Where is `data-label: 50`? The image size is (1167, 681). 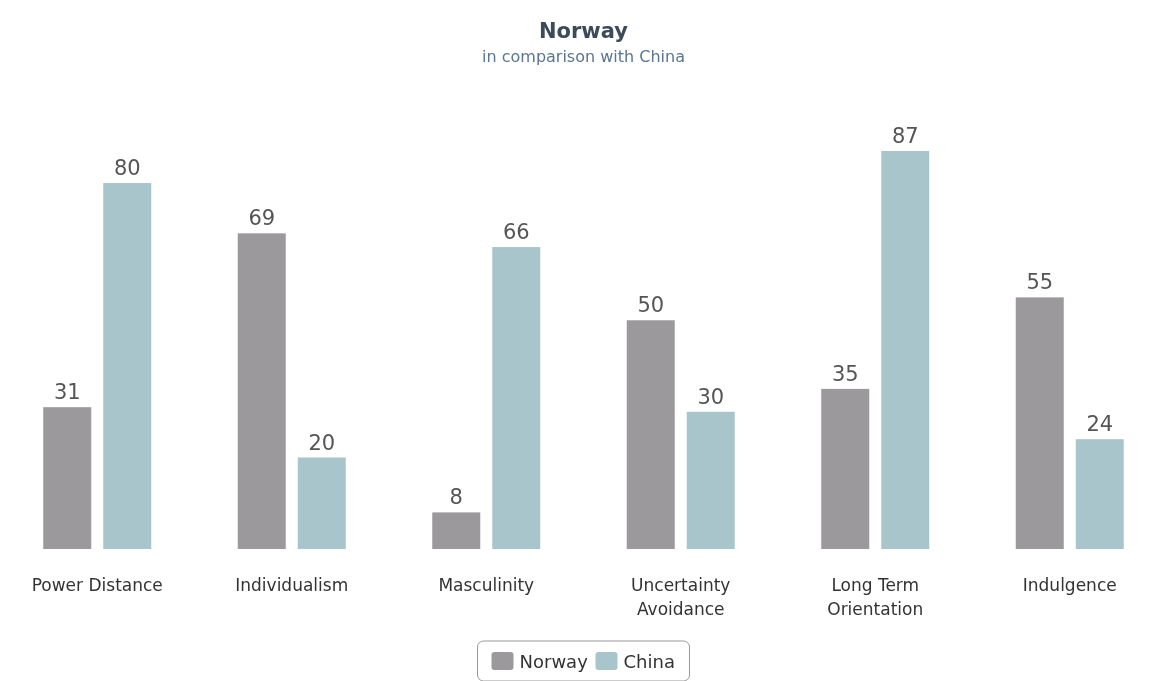
data-label: 50 is located at coordinates (651, 305).